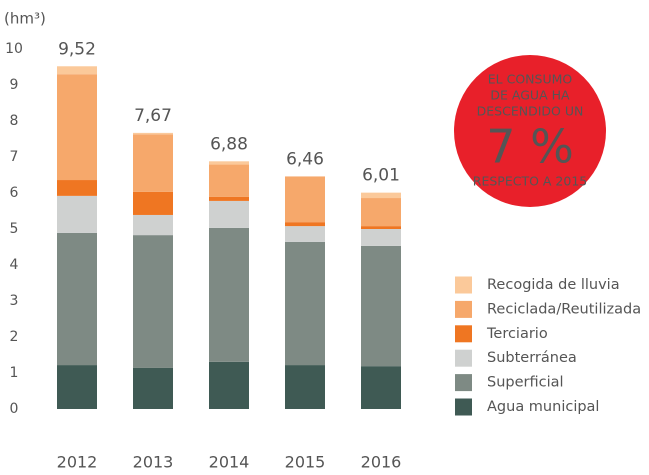  What do you see at coordinates (530, 95) in the screenshot?
I see `badge-text: DE AGUA HA` at bounding box center [530, 95].